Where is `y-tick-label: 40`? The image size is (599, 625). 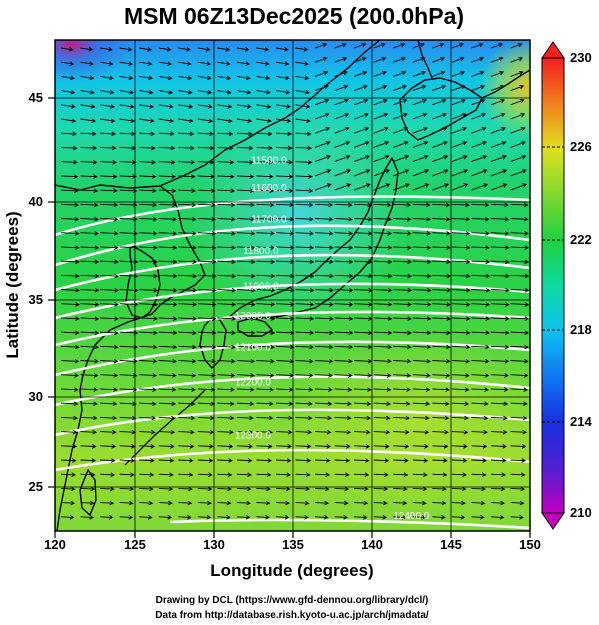
y-tick-label: 40 is located at coordinates (36, 201).